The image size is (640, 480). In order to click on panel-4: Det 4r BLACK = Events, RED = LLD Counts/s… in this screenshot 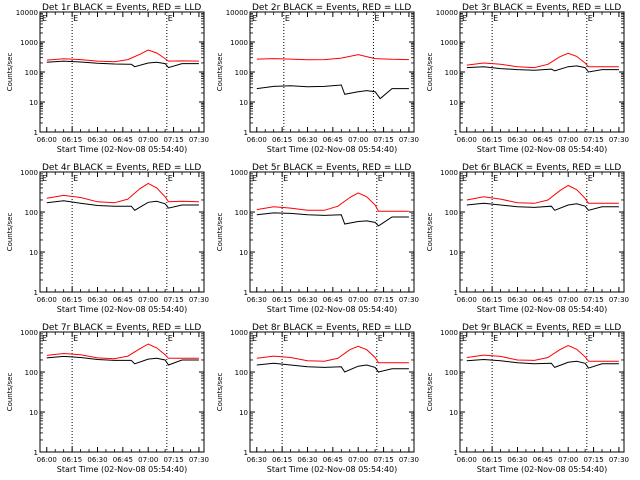, I will do `click(107, 238)`.